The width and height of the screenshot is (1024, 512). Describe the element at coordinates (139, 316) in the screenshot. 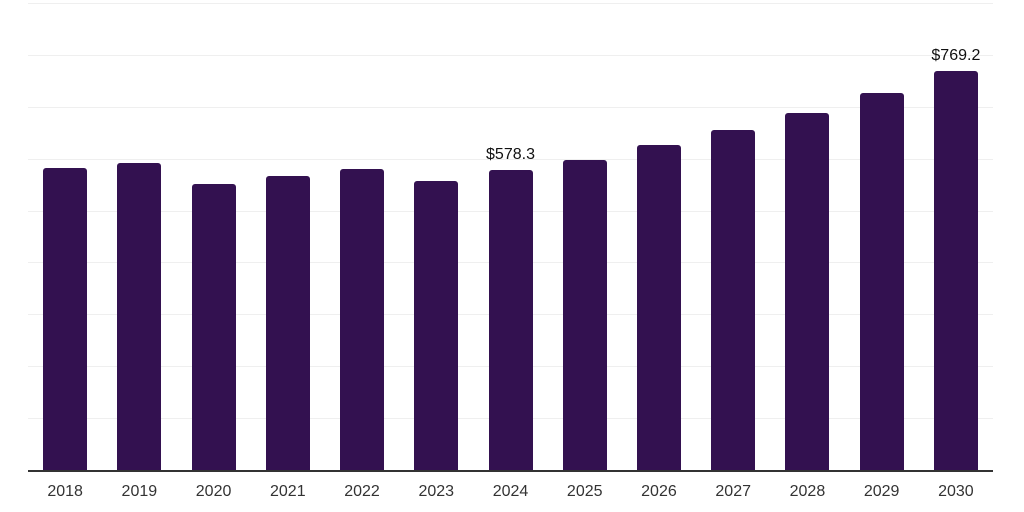

I see `bar-2019` at that location.